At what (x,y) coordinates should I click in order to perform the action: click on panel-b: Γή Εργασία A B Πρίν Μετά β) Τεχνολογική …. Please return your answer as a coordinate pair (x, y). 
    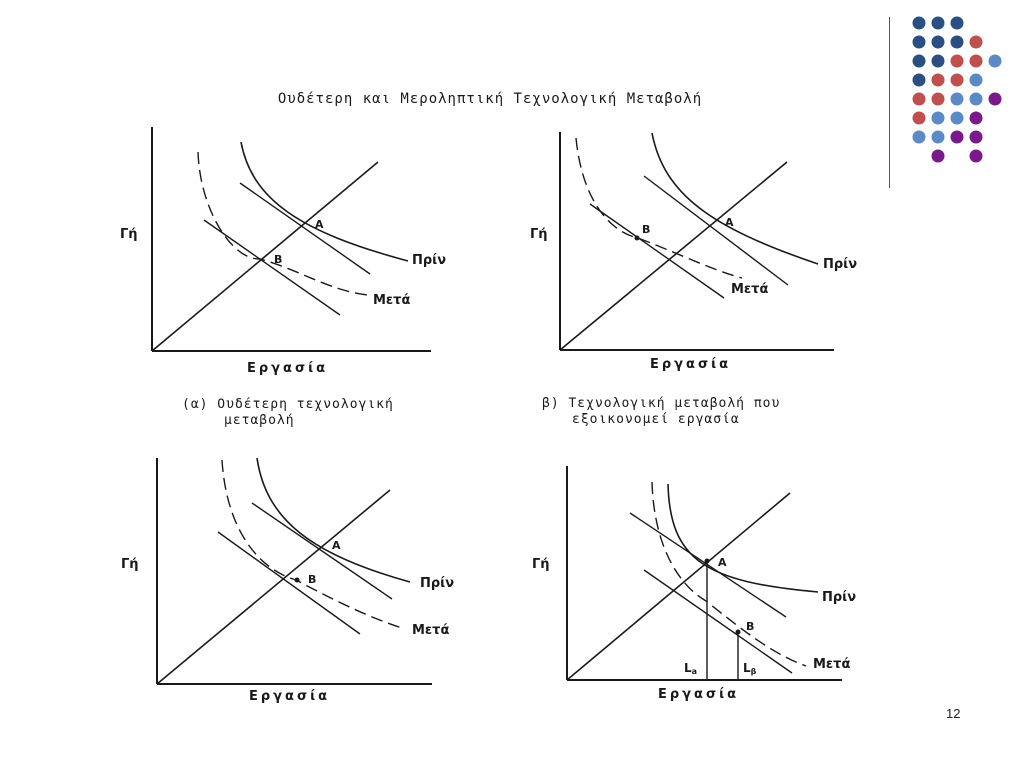
    Looking at the image, I should click on (693, 279).